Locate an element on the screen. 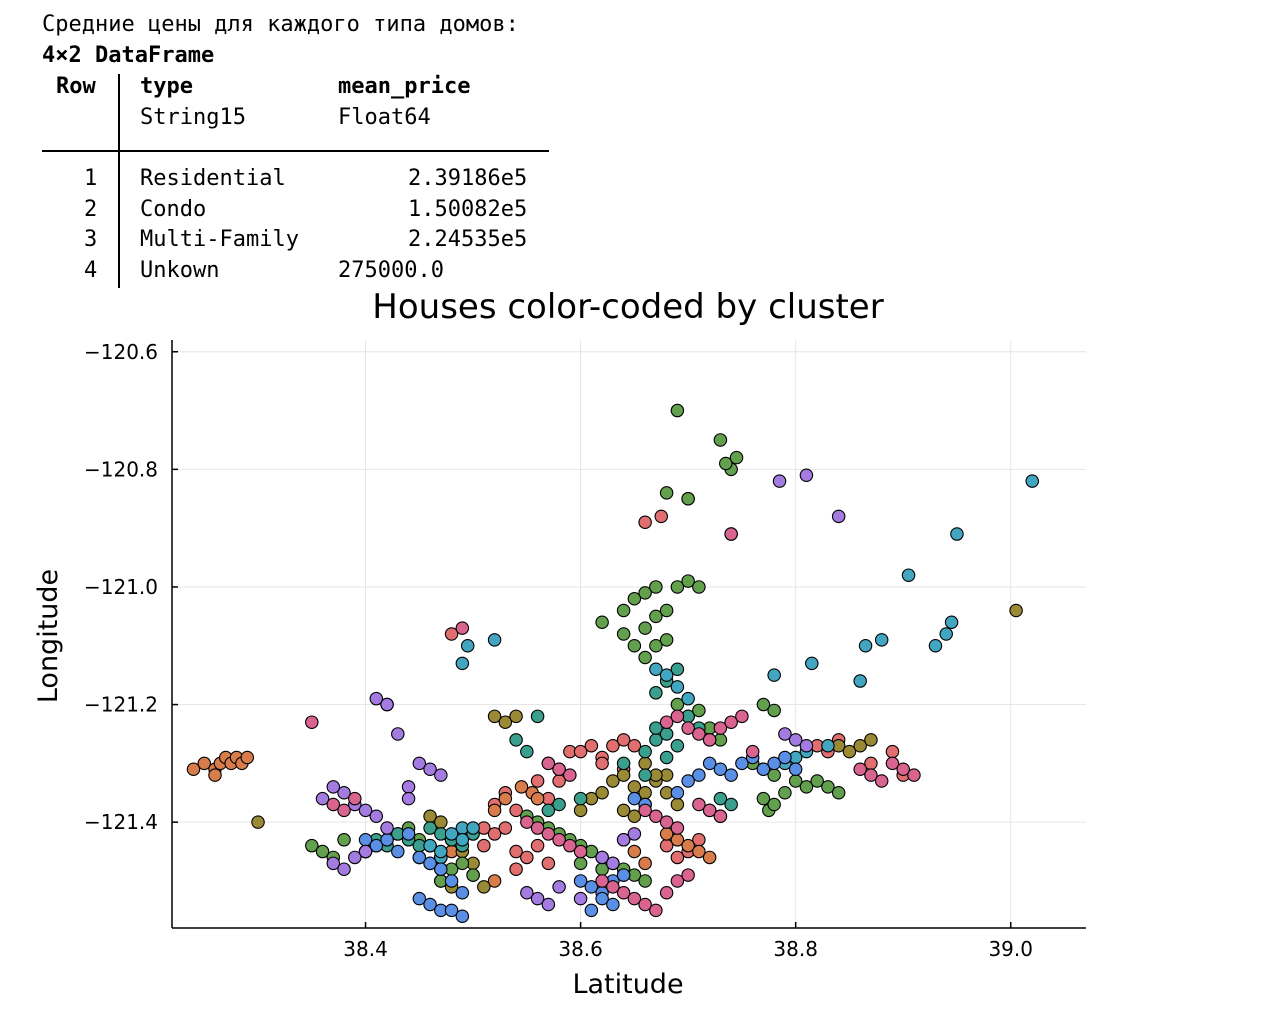 The width and height of the screenshot is (1278, 1026). y-tick-label: −121.4 is located at coordinates (121, 822).